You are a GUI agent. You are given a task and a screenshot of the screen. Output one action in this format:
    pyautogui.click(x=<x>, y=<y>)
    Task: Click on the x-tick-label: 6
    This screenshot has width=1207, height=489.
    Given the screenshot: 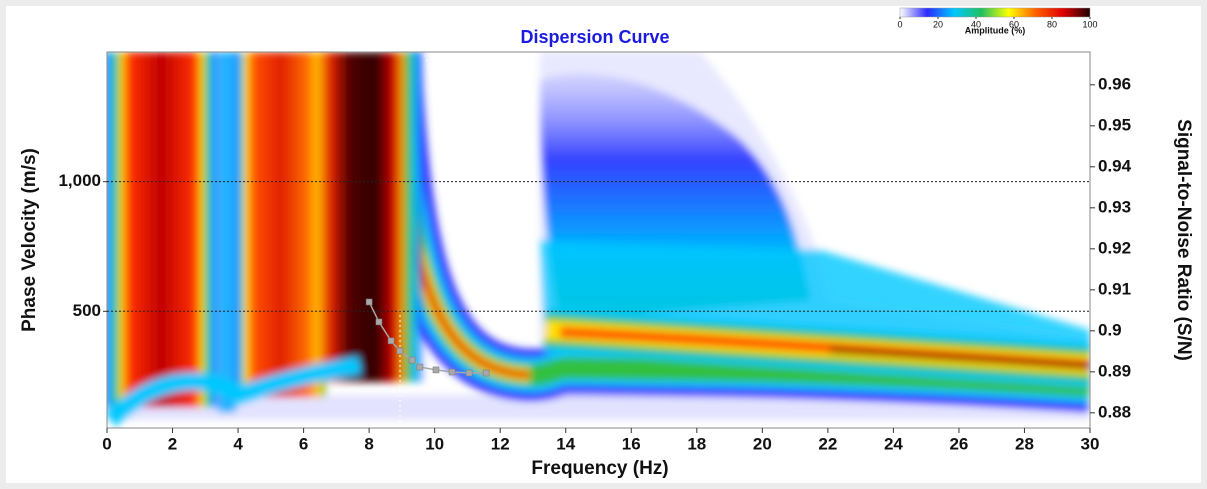 What is the action you would take?
    pyautogui.click(x=303, y=443)
    